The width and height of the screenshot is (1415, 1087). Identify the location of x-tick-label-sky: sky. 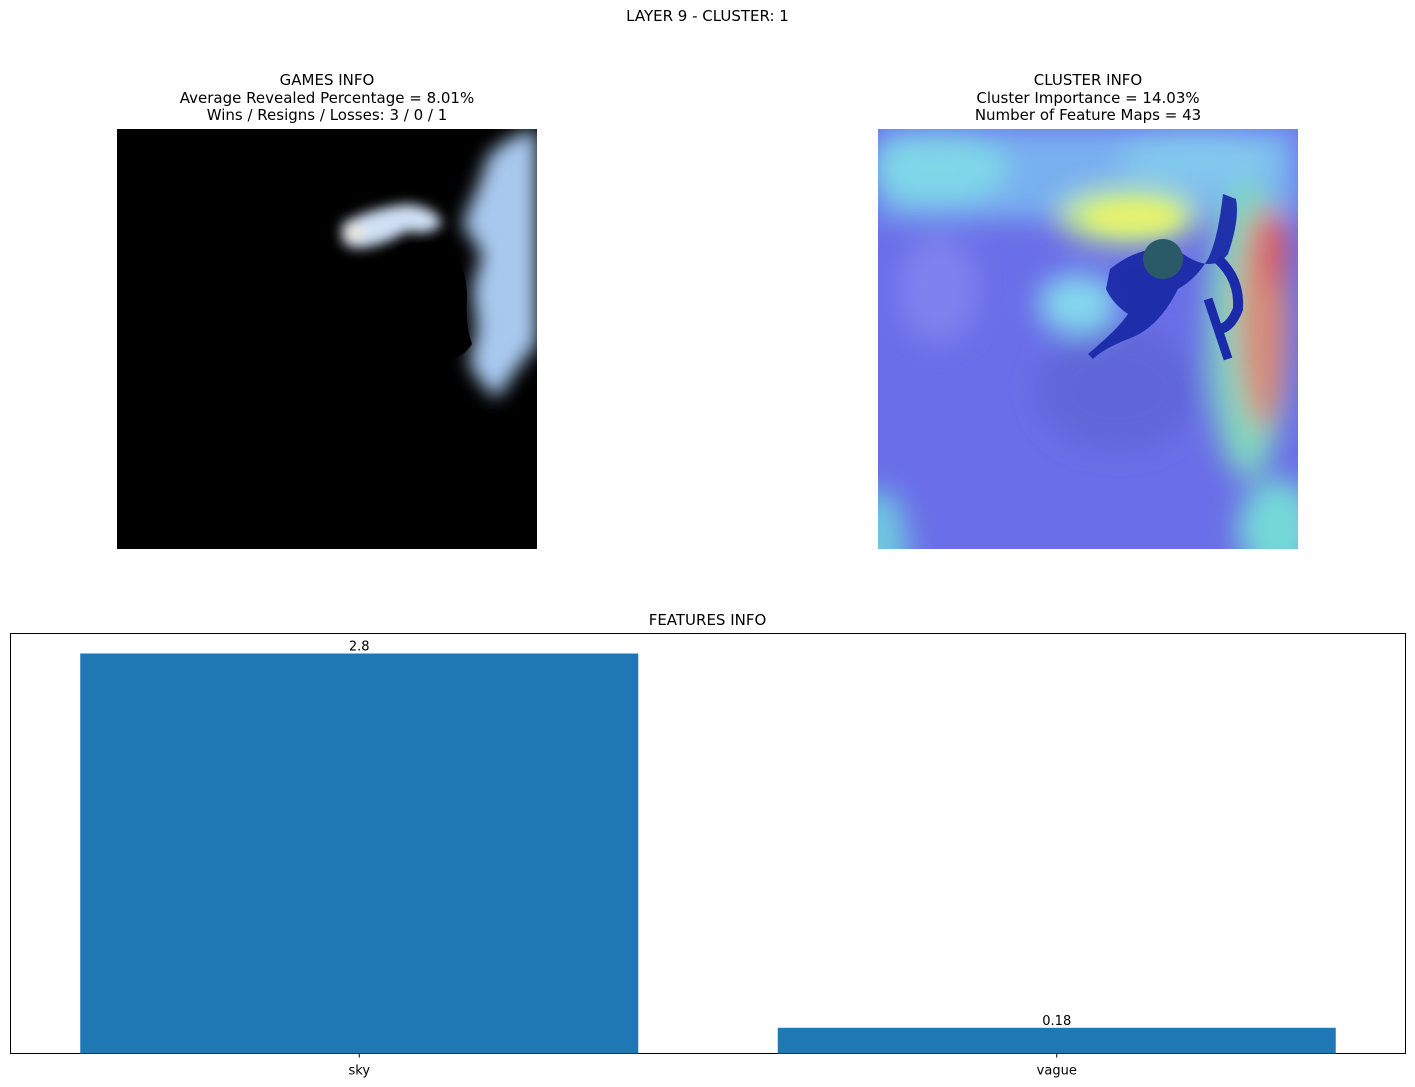
(359, 1071).